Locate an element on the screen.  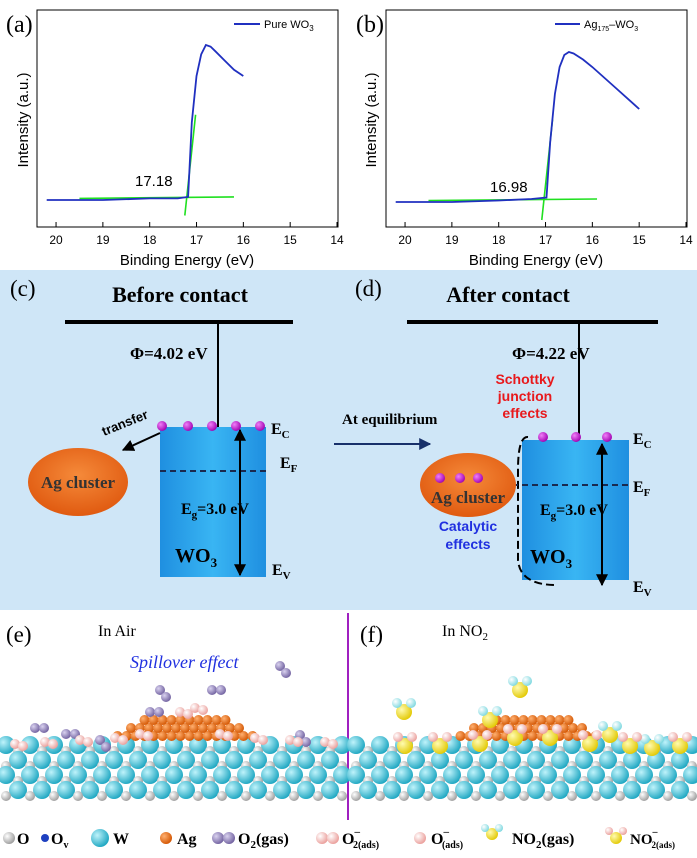
panel-e-molecules is located at coordinates (174, 706).